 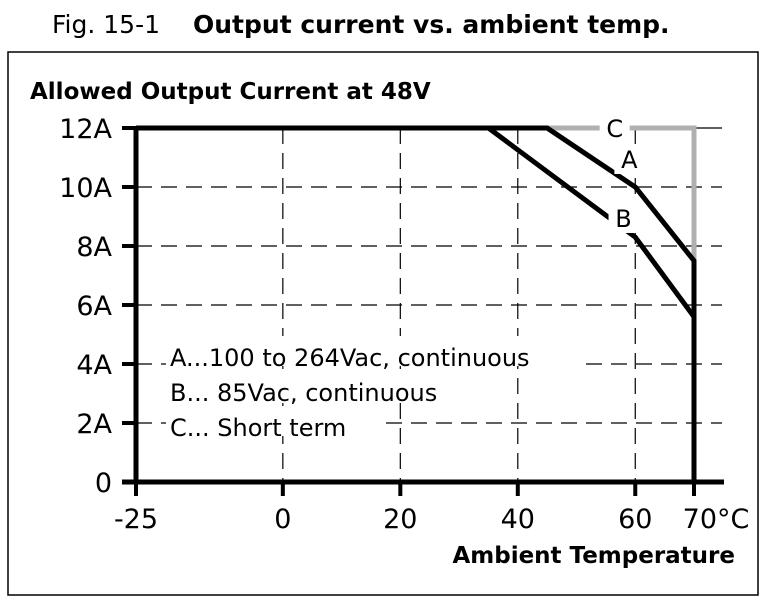 What do you see at coordinates (94, 247) in the screenshot?
I see `y-tick-label: 8A` at bounding box center [94, 247].